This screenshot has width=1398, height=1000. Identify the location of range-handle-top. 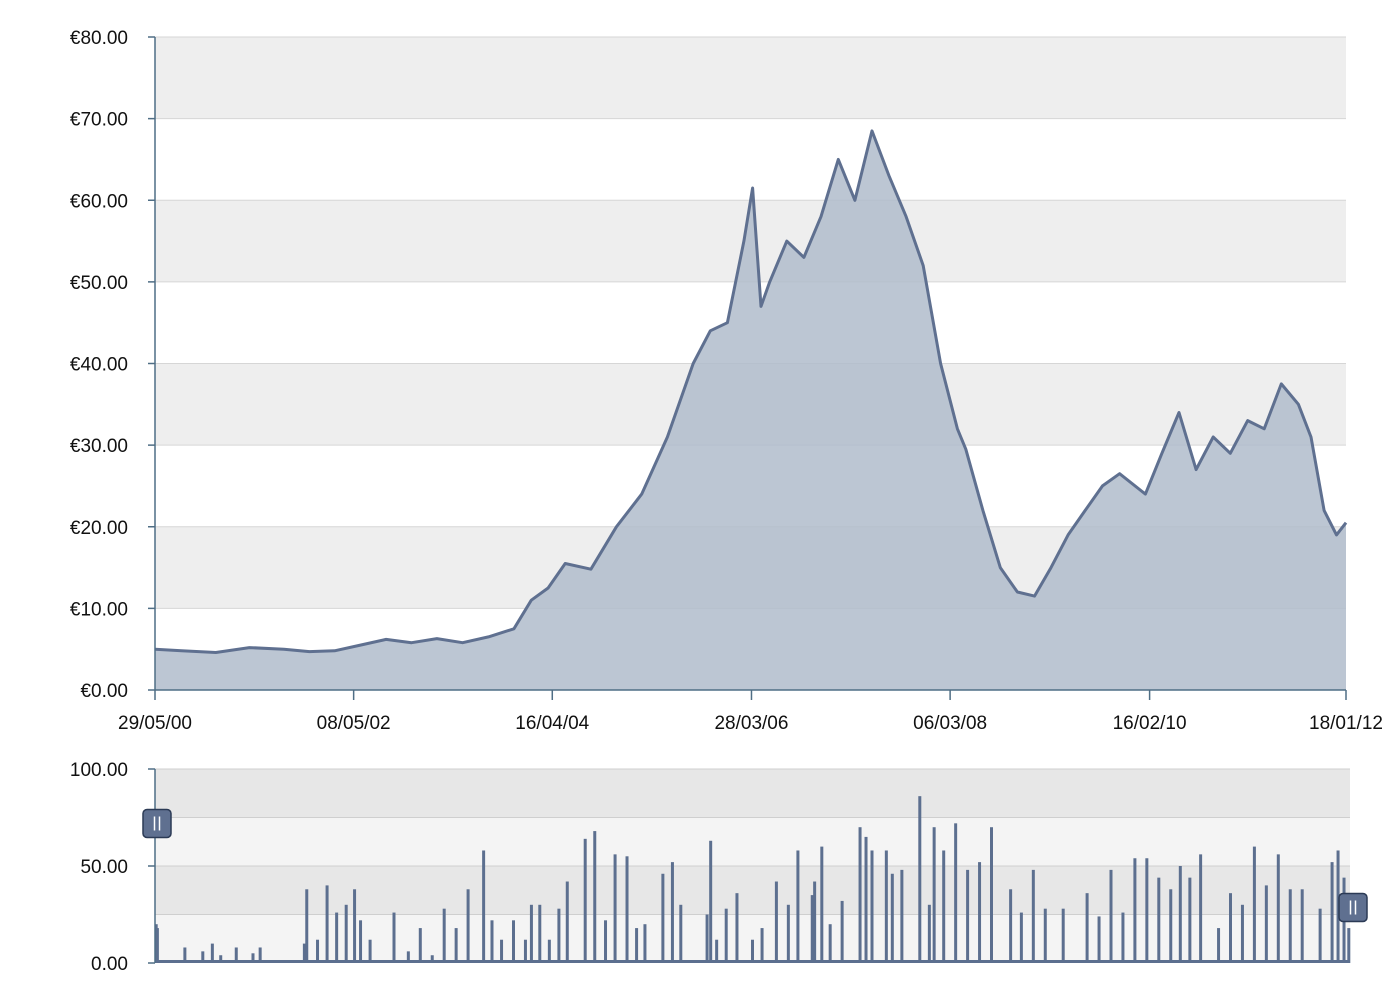
(157, 823).